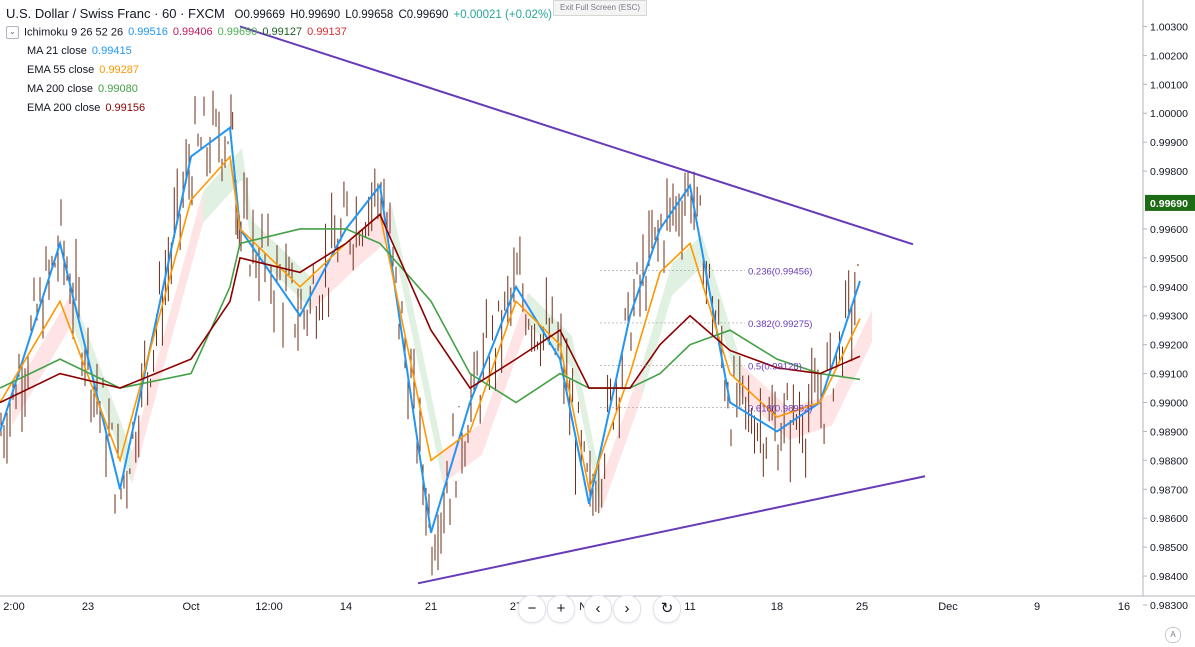 The width and height of the screenshot is (1195, 647). What do you see at coordinates (1169, 85) in the screenshot?
I see `price-tick-label: 1.00100` at bounding box center [1169, 85].